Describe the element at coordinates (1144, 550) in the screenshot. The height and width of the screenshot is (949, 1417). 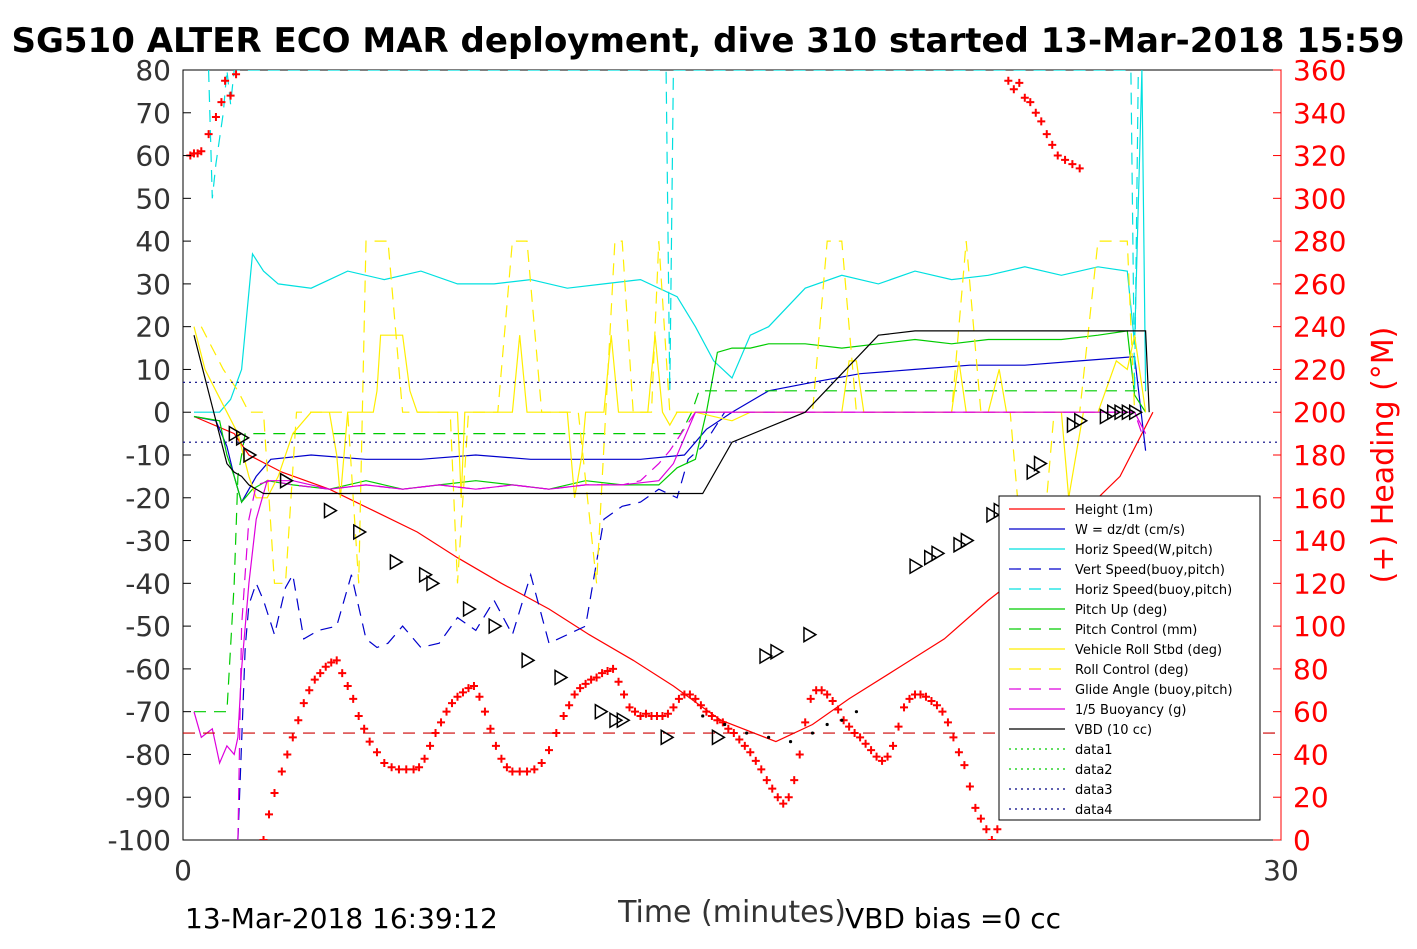
I see `legend-label: Horiz Speed(W,pitch)` at that location.